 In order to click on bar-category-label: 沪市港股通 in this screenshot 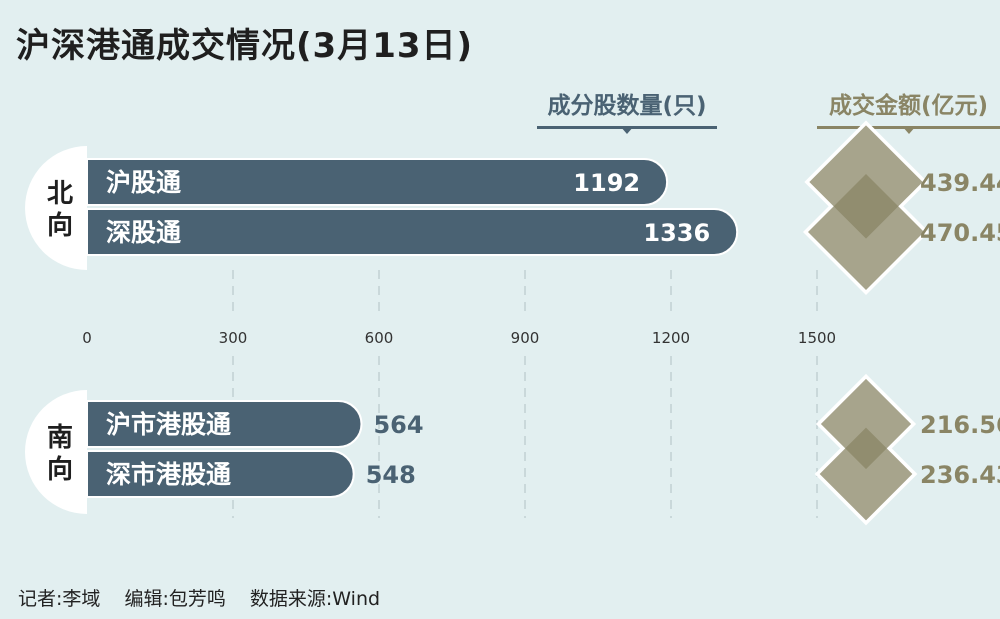, I will do `click(168, 424)`.